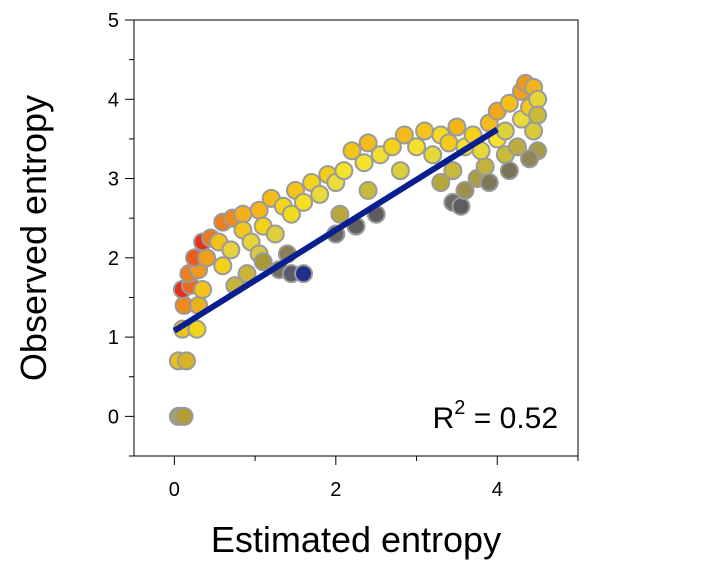 The image size is (720, 576). Describe the element at coordinates (113, 100) in the screenshot. I see `y-tick-label: 4` at that location.